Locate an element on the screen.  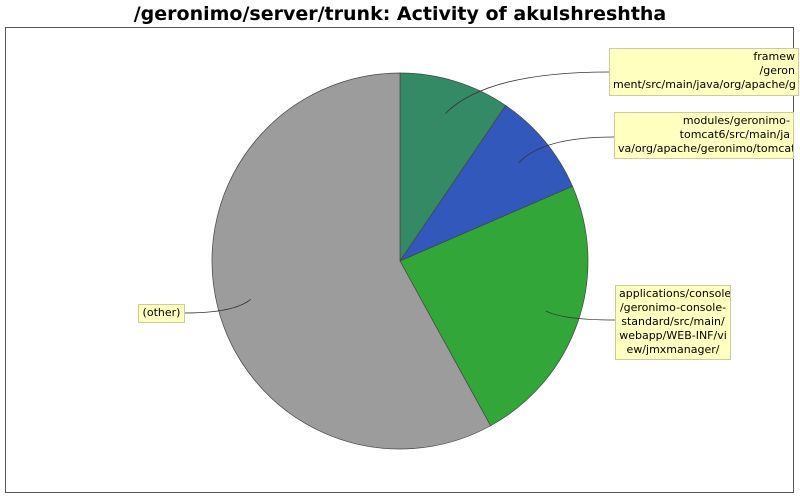
slice-label: (other) is located at coordinates (161, 313).